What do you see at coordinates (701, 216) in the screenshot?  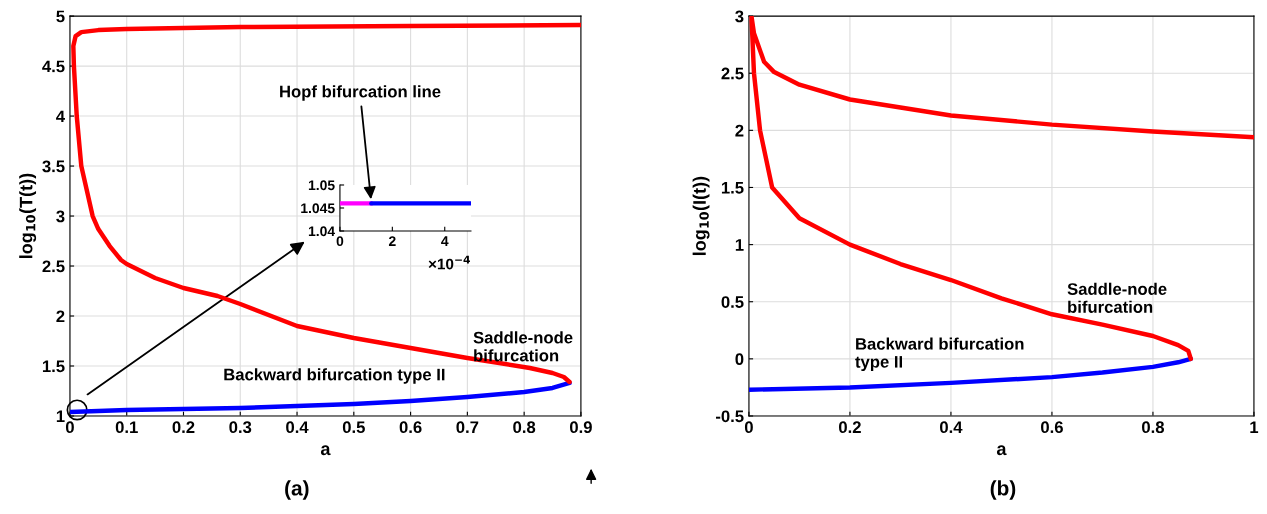 I see `y-axis-title: log$_{10}$(I(t))` at bounding box center [701, 216].